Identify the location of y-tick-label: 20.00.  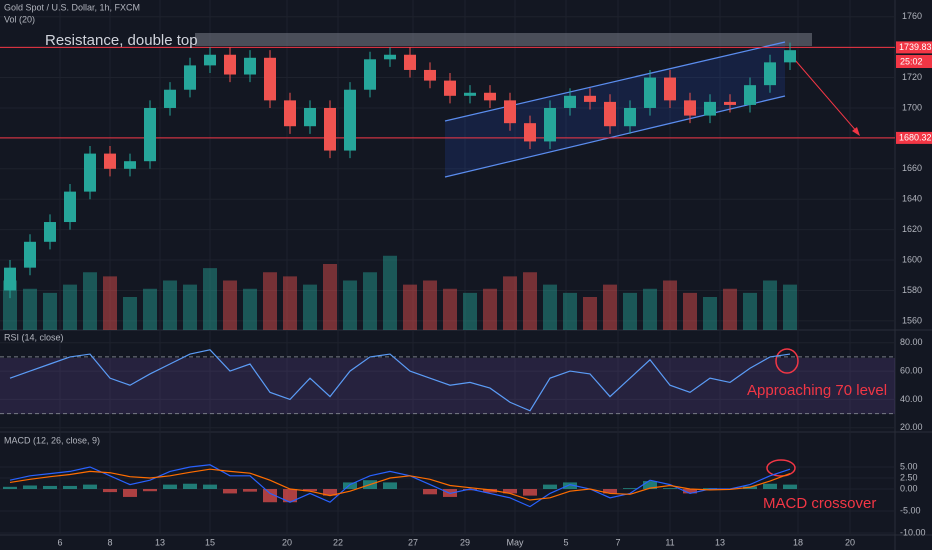
(911, 427).